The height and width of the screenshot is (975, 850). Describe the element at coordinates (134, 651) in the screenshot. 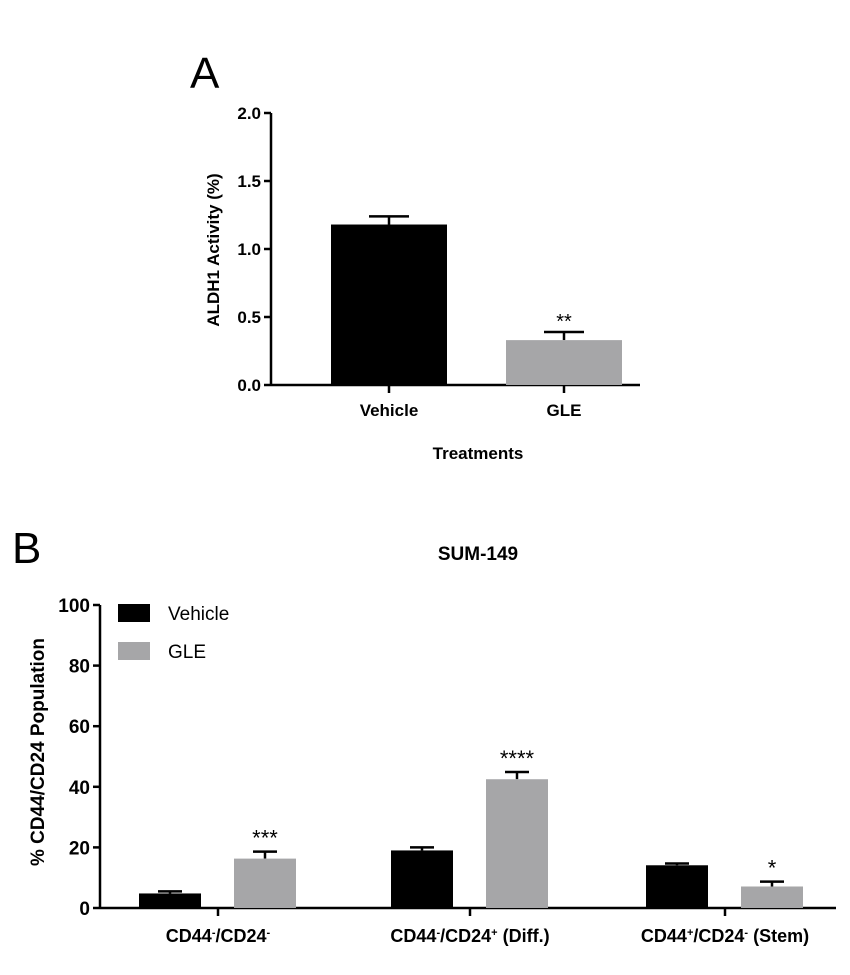

I see `legend-swatch-gle` at that location.